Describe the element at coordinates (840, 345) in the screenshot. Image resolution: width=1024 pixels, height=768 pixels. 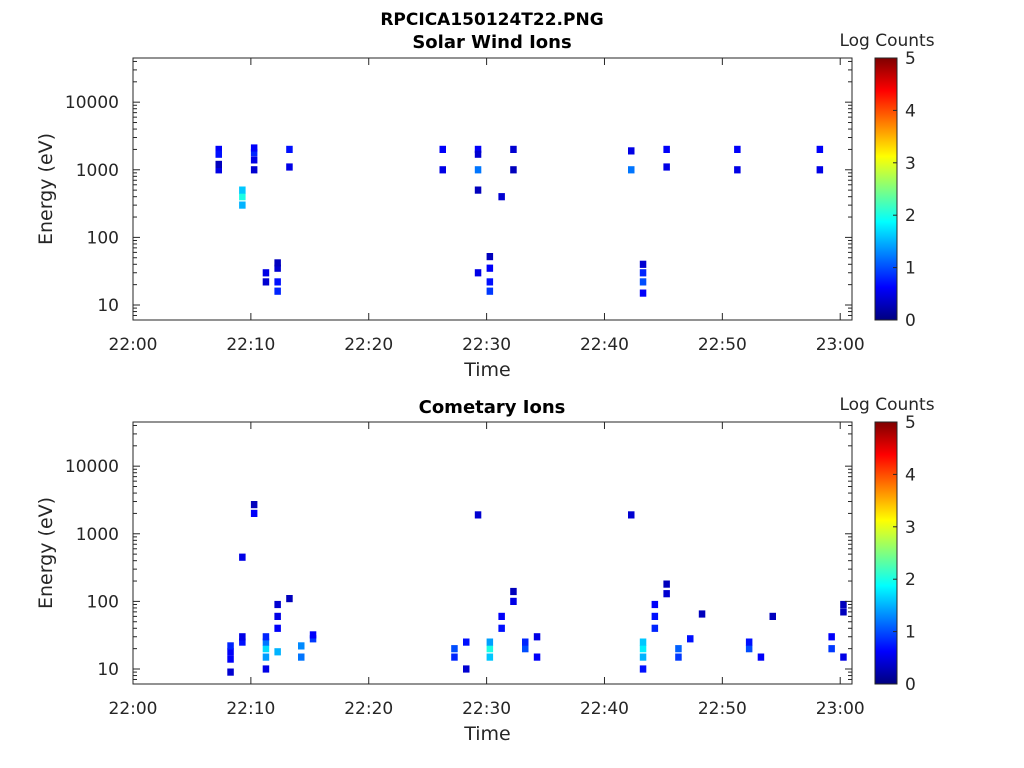
I see `x-tick-label: 23:00` at that location.